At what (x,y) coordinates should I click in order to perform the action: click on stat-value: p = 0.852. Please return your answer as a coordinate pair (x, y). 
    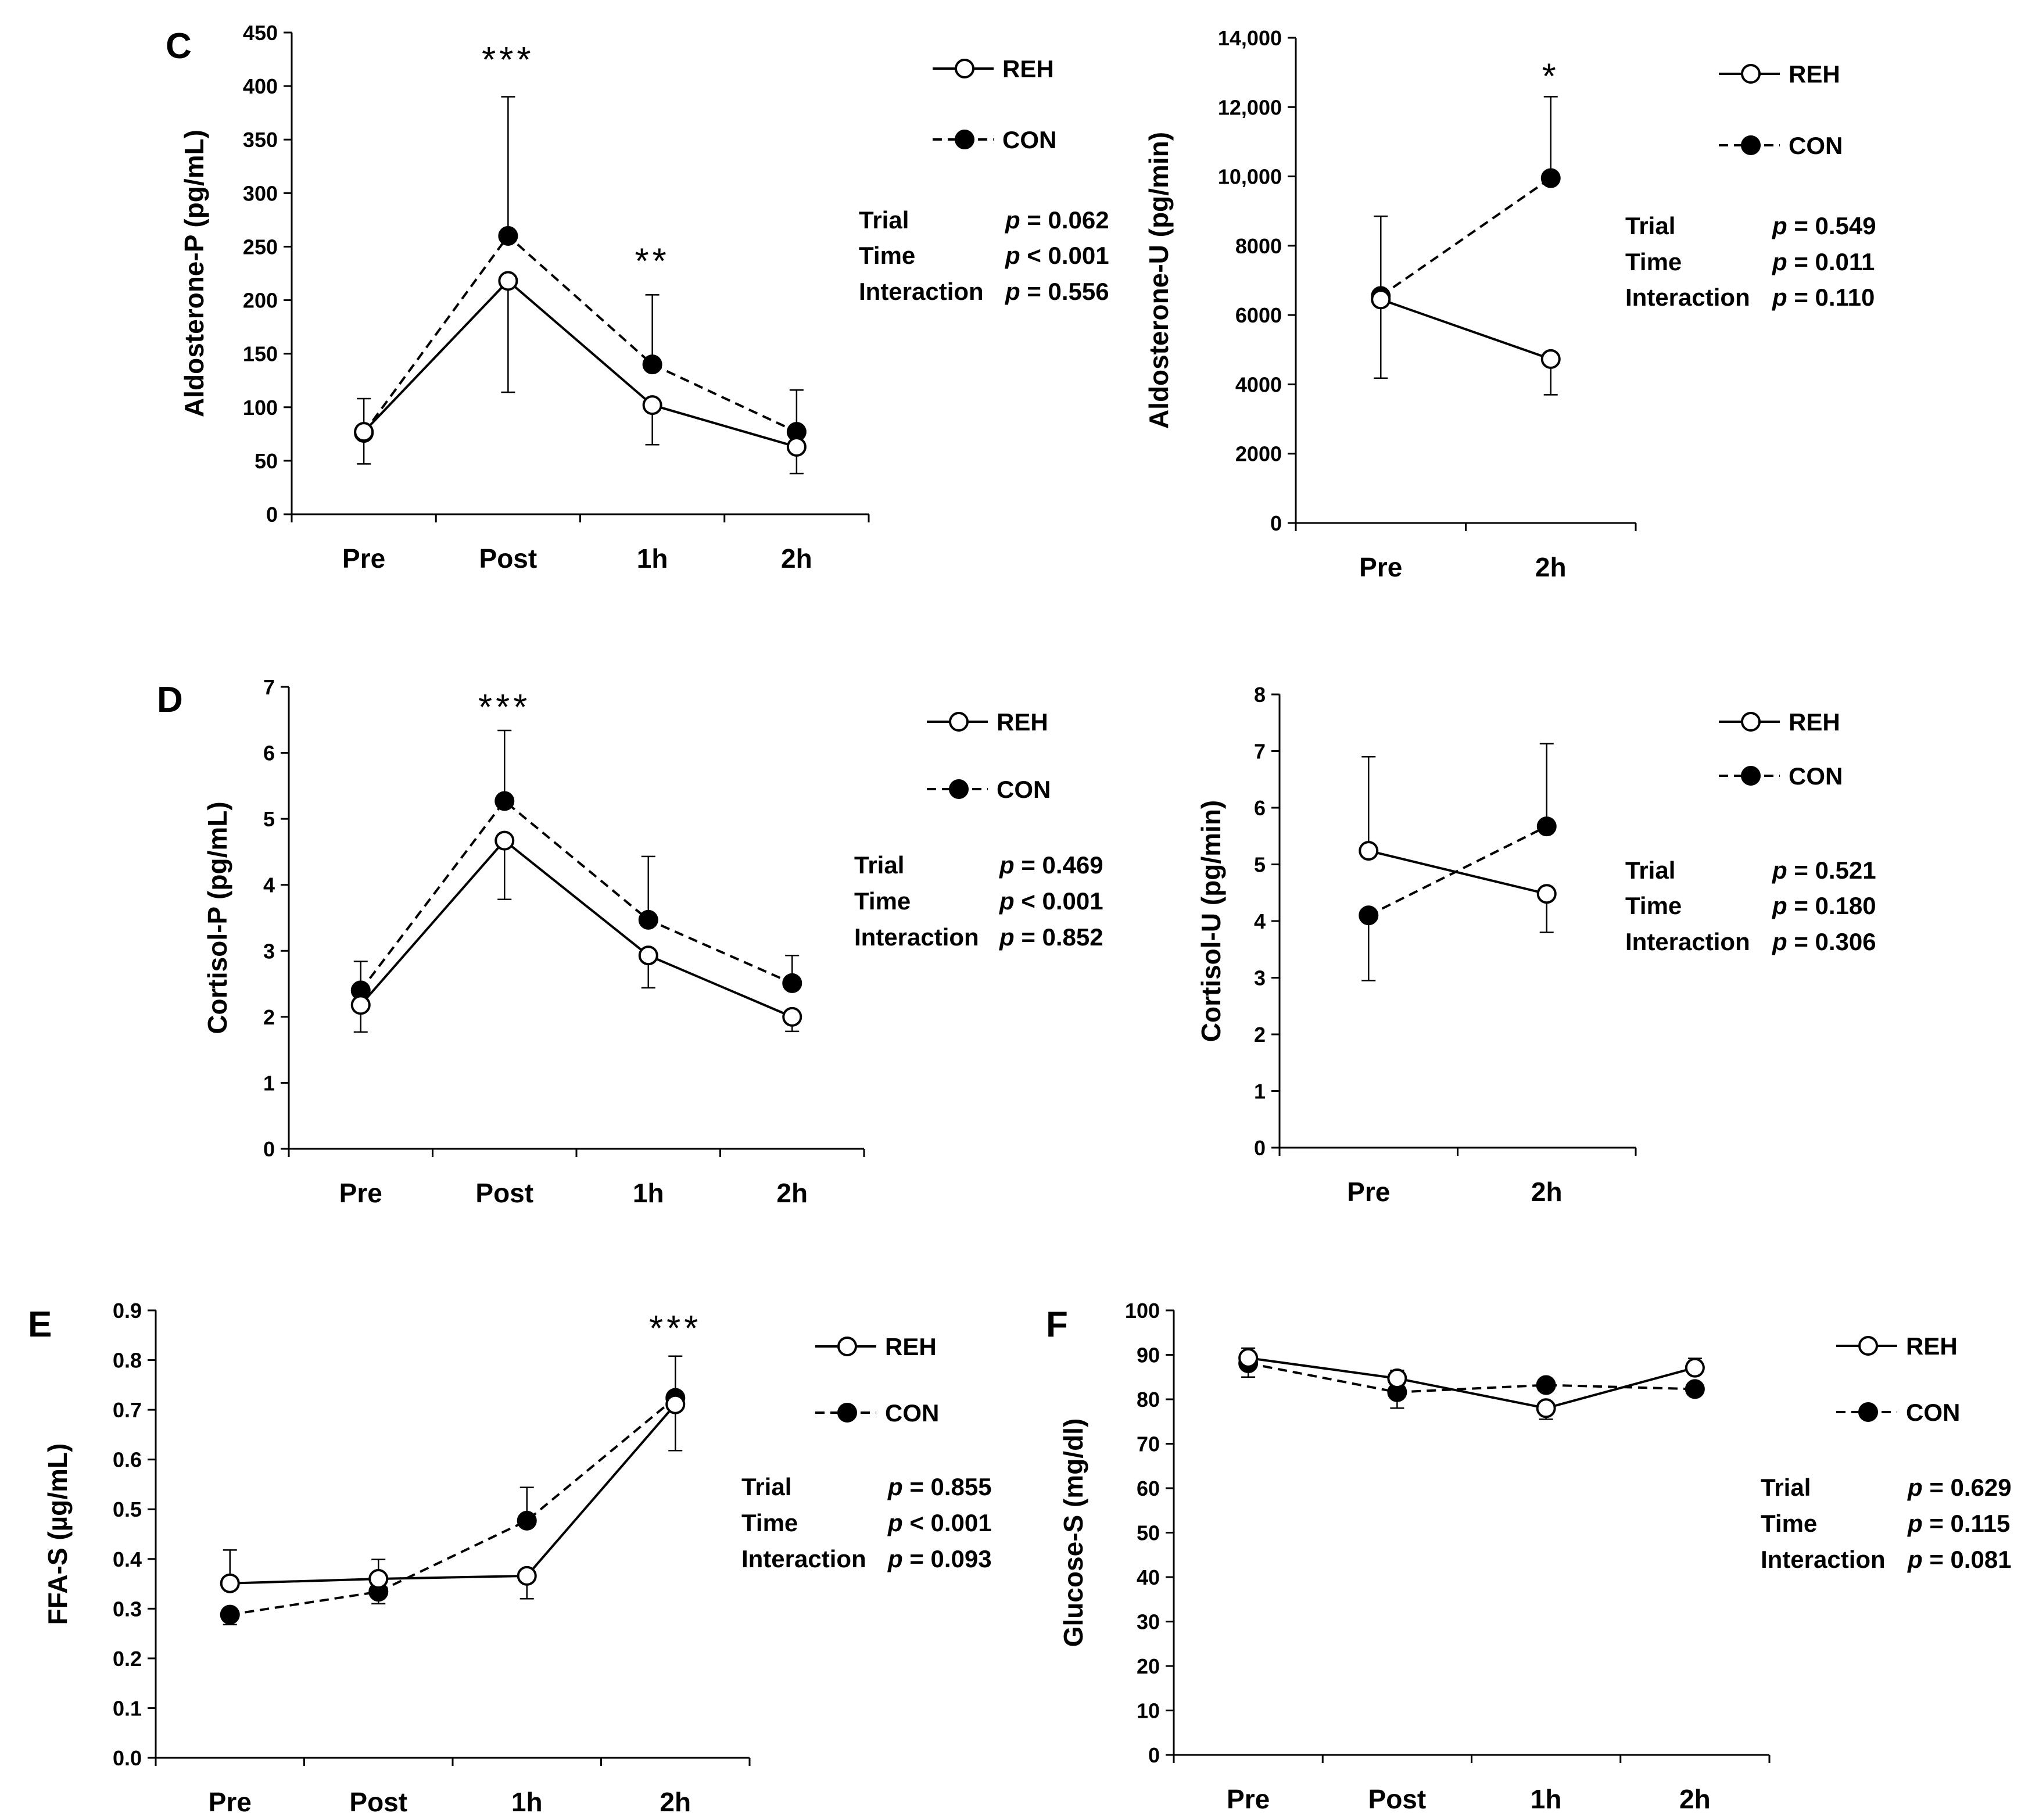
    Looking at the image, I should click on (1051, 937).